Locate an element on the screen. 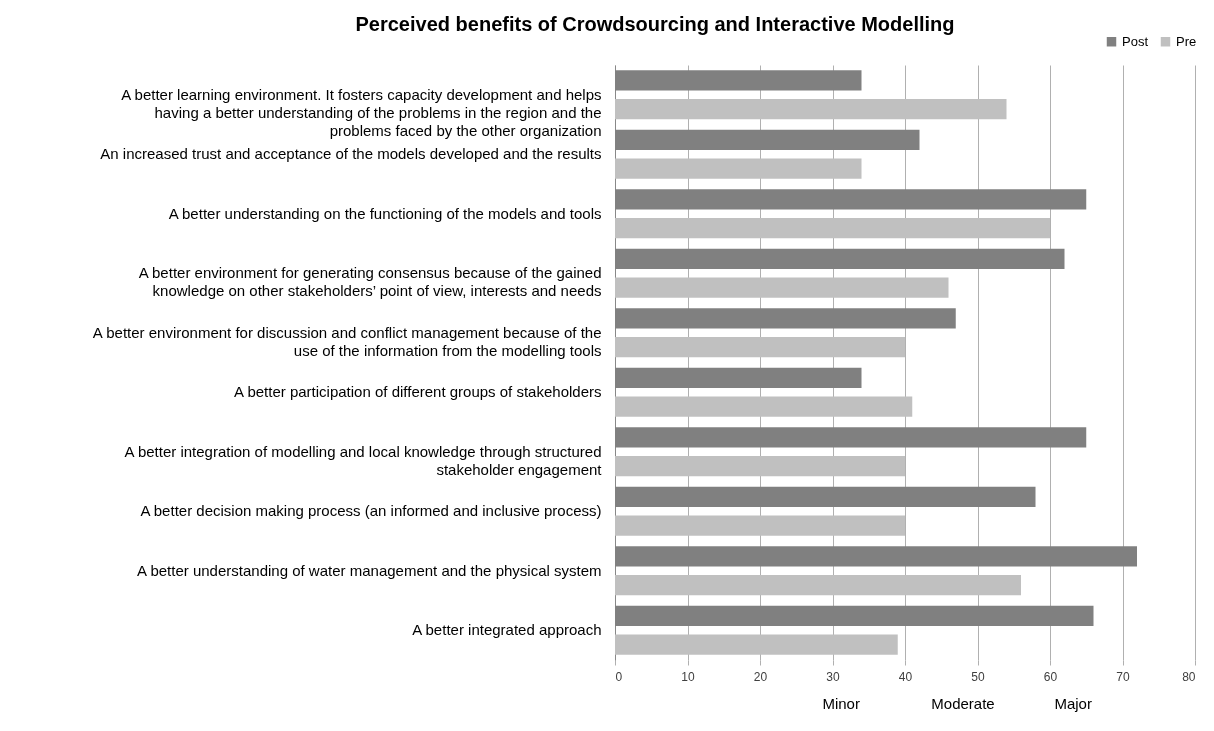 The image size is (1214, 731). x-tick-label: 10 is located at coordinates (688, 676).